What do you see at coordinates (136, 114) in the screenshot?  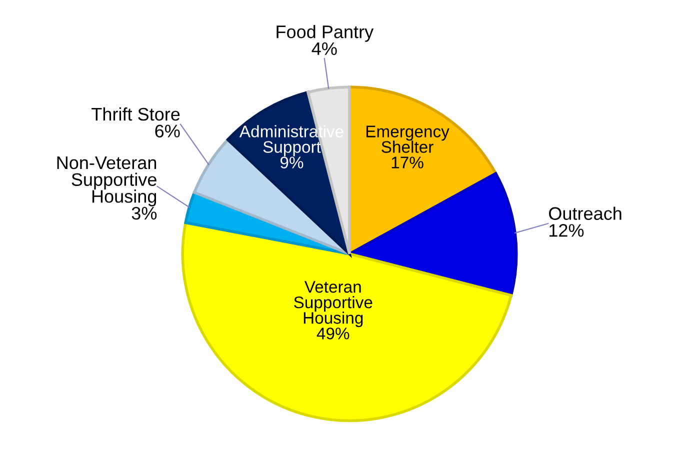 I see `slice-label: Thrift Store` at bounding box center [136, 114].